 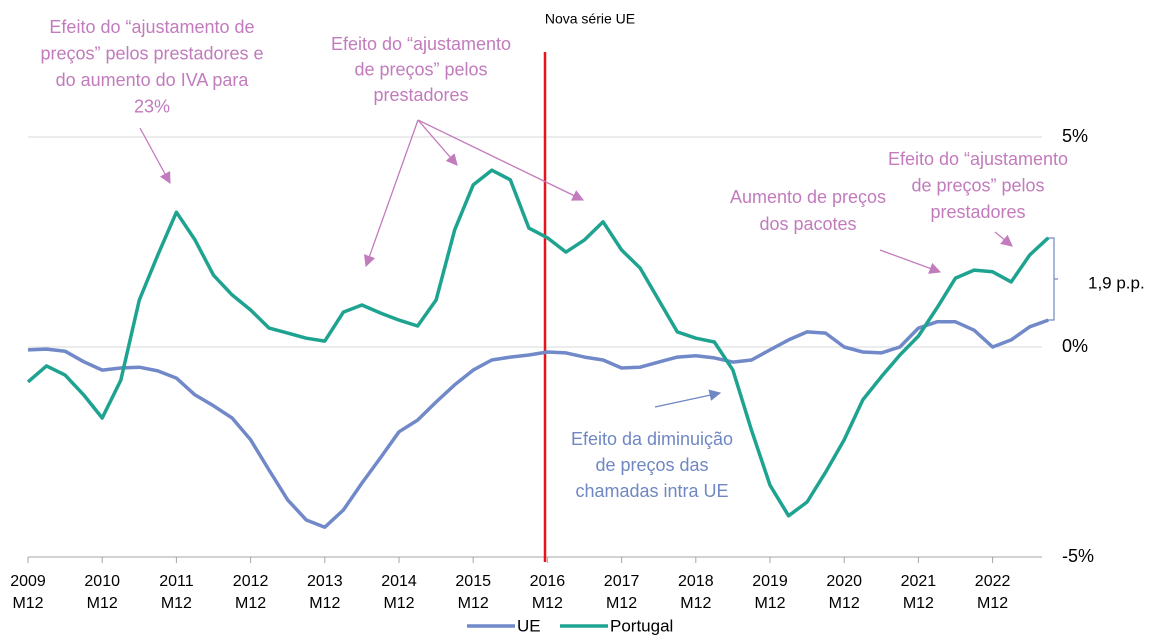 What do you see at coordinates (641, 625) in the screenshot?
I see `legend-label: Portugal` at bounding box center [641, 625].